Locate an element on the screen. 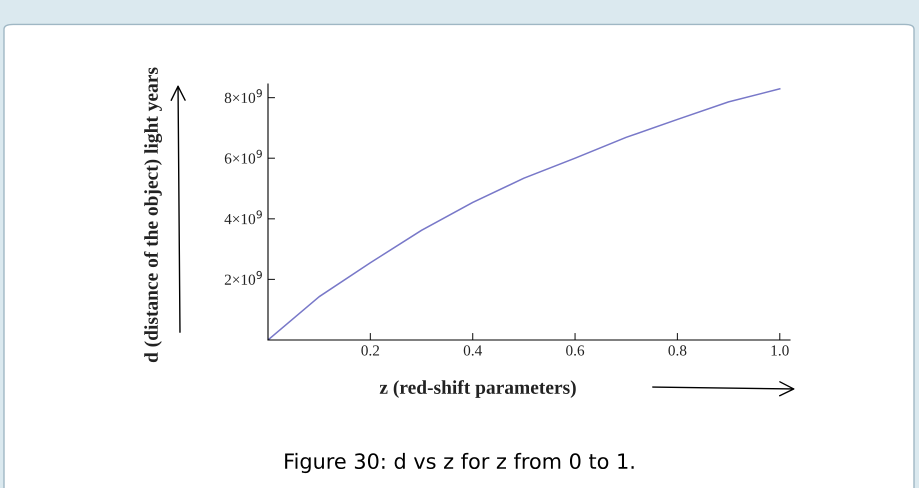 Image resolution: width=919 pixels, height=488 pixels. x-tick-label: 0.4 is located at coordinates (473, 350).